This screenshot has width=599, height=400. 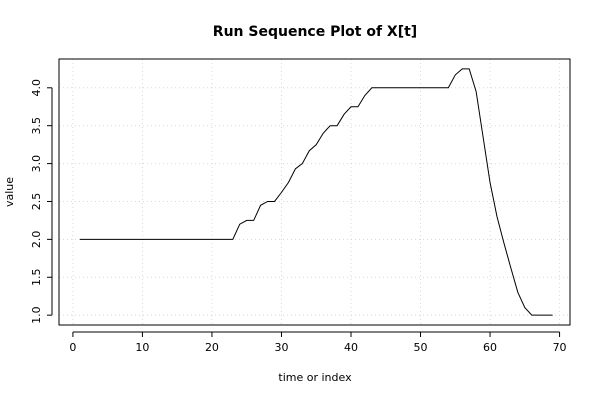 I want to click on y-tick-label: 1.0, so click(x=36, y=315).